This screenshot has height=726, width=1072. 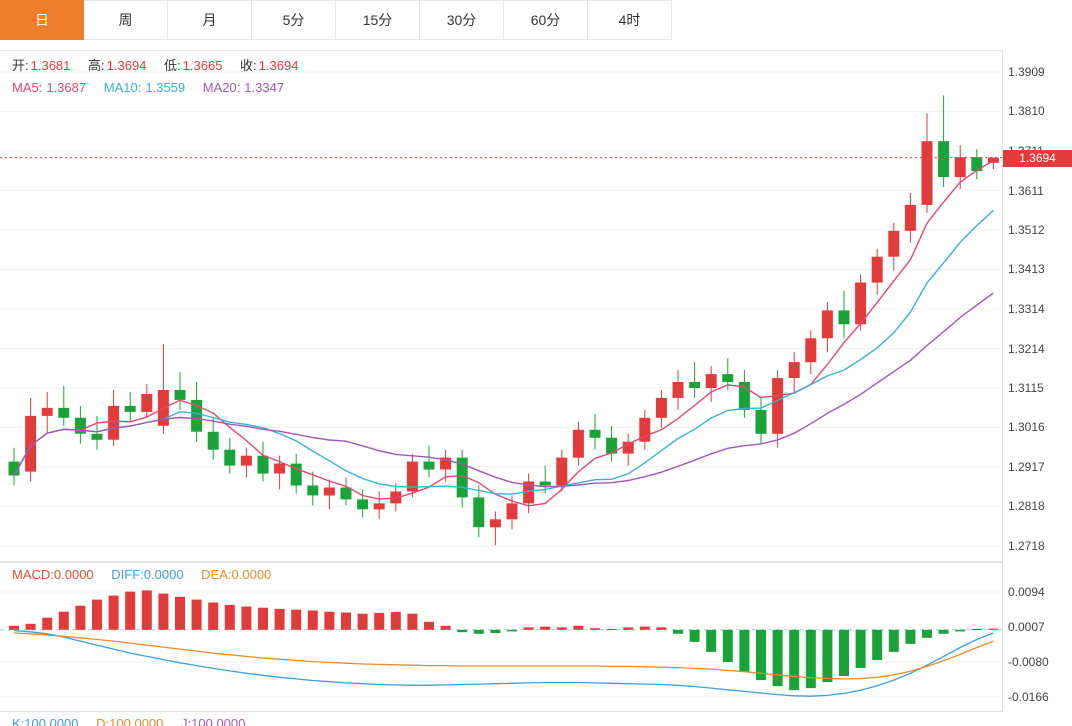 I want to click on price-tick: 1.3909, so click(x=1026, y=72).